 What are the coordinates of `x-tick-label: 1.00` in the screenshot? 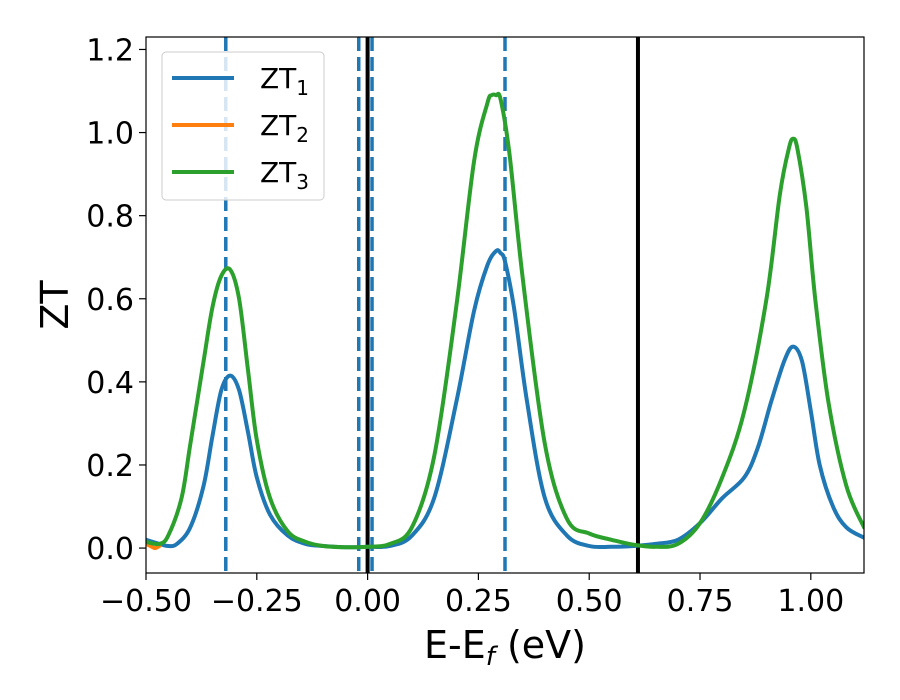 It's located at (810, 601).